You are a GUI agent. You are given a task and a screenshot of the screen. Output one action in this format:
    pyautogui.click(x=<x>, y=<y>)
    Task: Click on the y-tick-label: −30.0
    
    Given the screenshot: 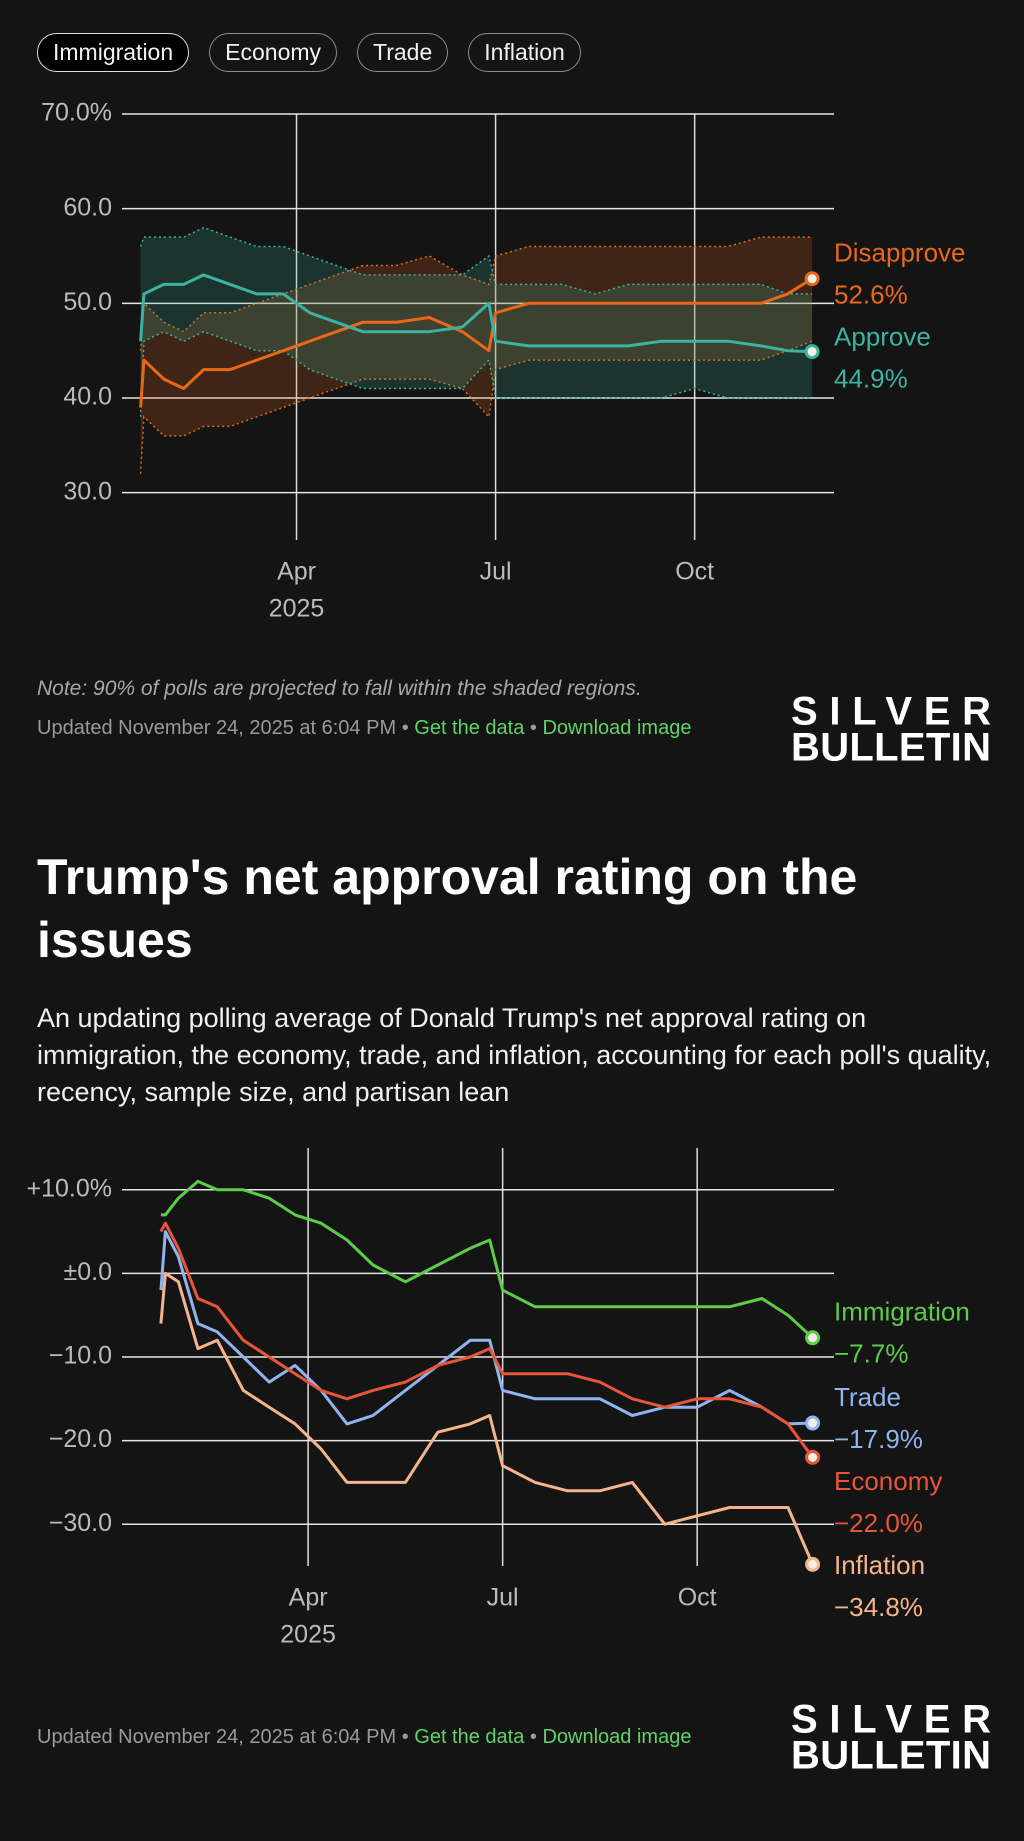 What is the action you would take?
    pyautogui.click(x=80, y=1523)
    